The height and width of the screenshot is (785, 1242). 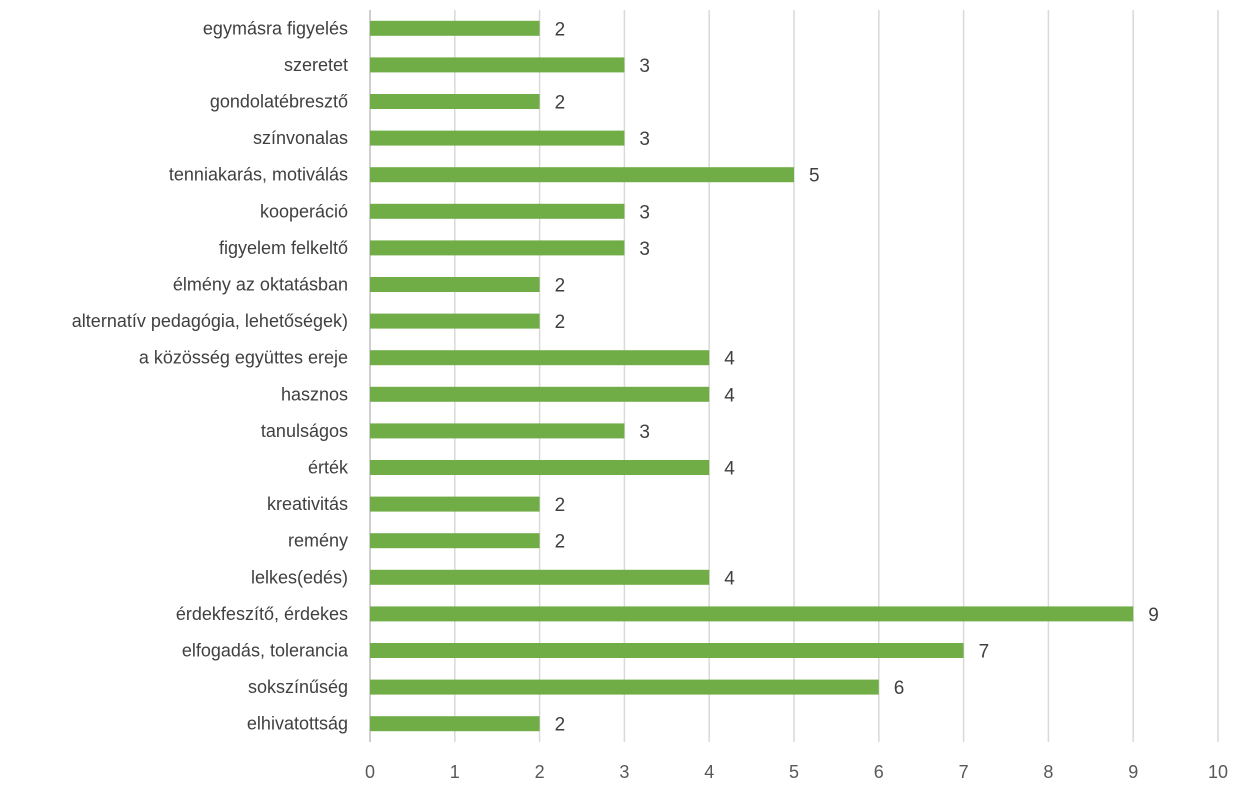 What do you see at coordinates (1218, 772) in the screenshot?
I see `x-tick-label: 10` at bounding box center [1218, 772].